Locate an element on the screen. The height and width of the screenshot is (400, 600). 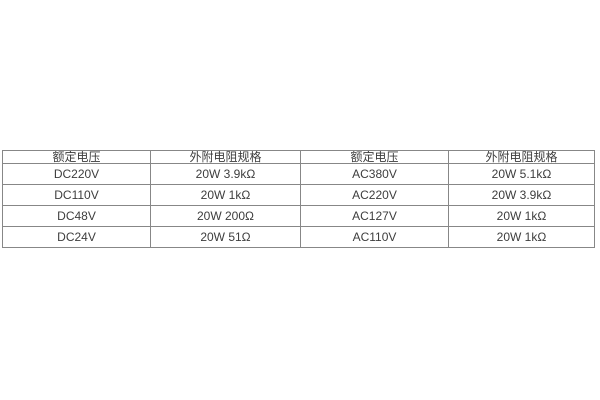
column-header-rated-voltage-ac: 额定电压 is located at coordinates (374, 157).